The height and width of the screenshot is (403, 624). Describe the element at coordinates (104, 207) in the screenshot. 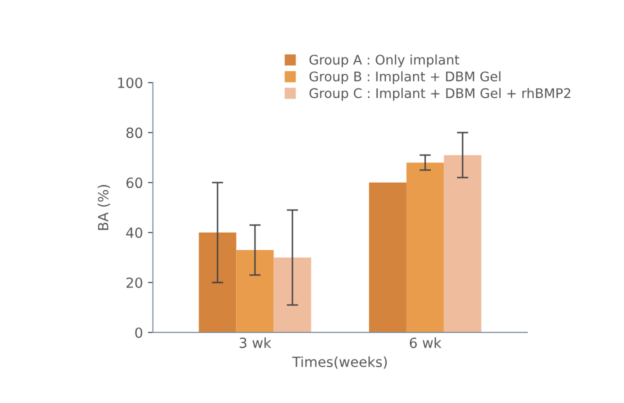

I see `y-axis-title: BA (%)` at that location.